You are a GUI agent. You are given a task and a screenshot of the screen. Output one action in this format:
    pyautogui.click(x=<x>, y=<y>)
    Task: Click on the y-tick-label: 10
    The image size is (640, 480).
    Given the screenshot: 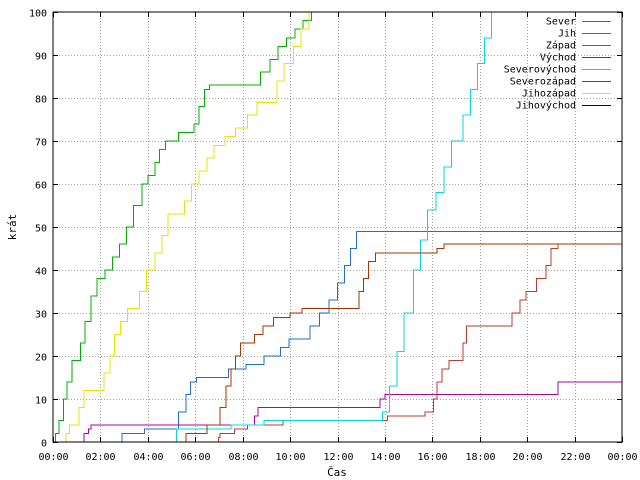 What is the action you would take?
    pyautogui.click(x=41, y=401)
    